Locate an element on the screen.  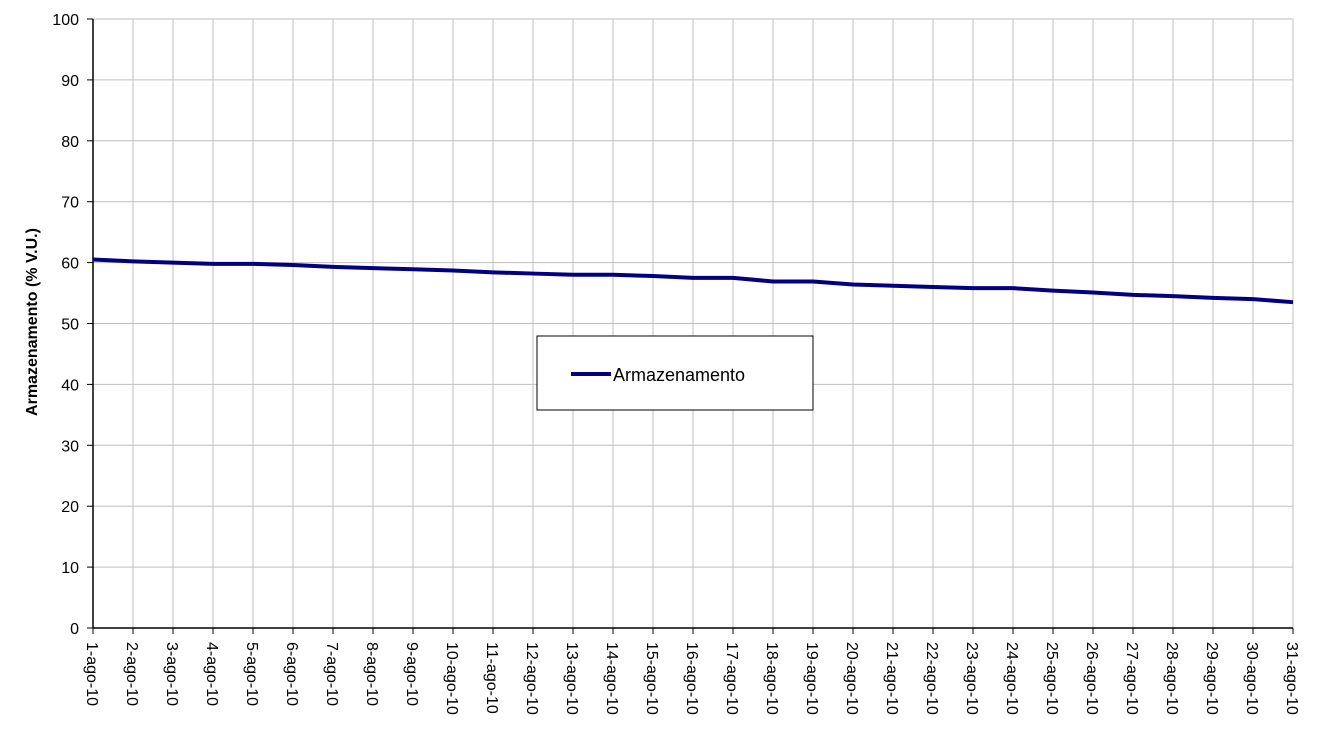
x-tick-label: 4-ago-10 is located at coordinates (211, 674).